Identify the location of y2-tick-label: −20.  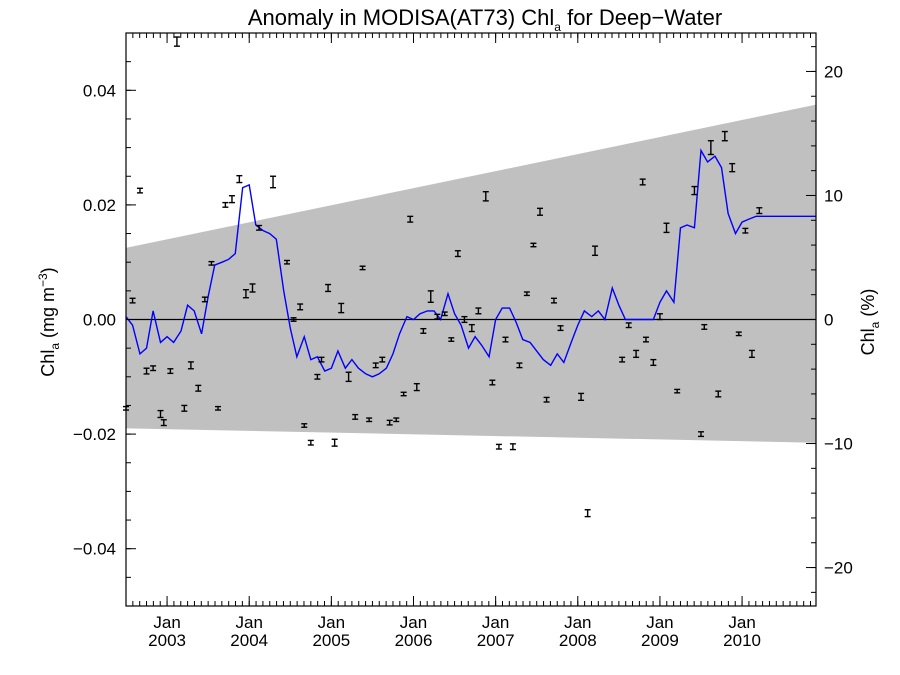
(838, 568).